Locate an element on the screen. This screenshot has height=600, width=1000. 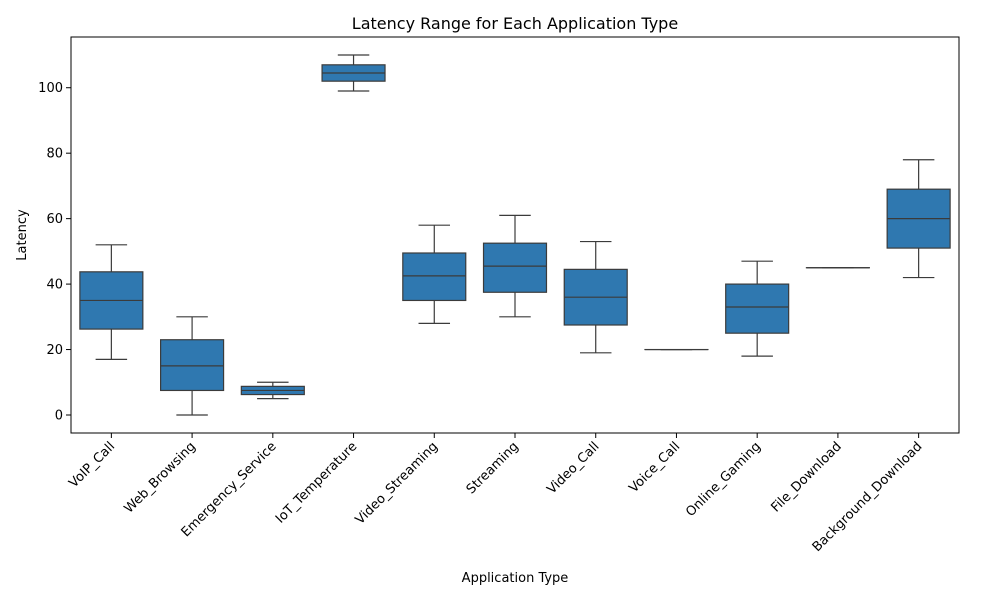
x-tick-label: Online_Gaming is located at coordinates (723, 479).